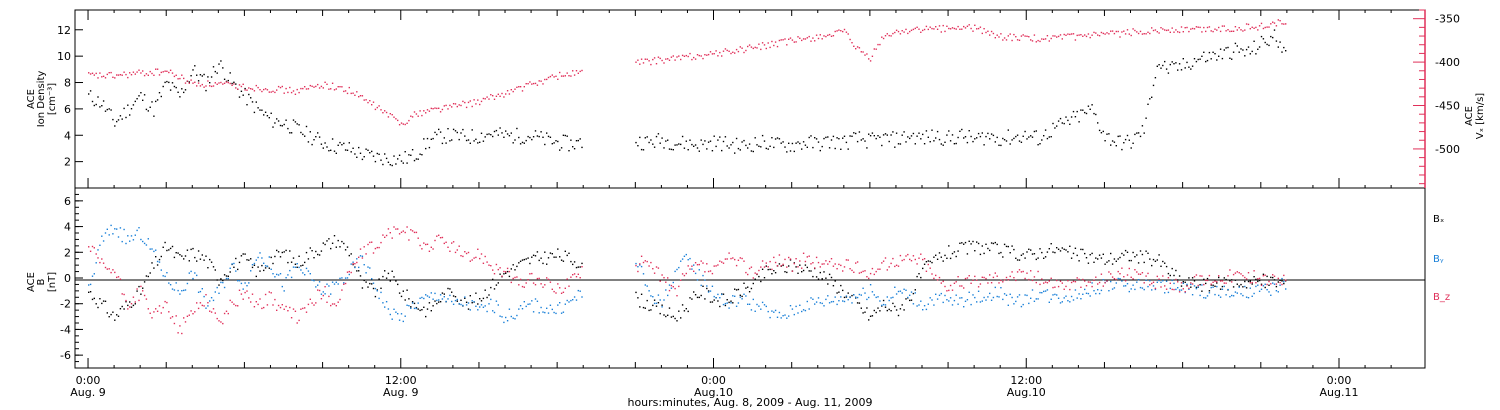  Describe the element at coordinates (64, 30) in the screenshot. I see `top-left-tick-label-5: 12` at that location.